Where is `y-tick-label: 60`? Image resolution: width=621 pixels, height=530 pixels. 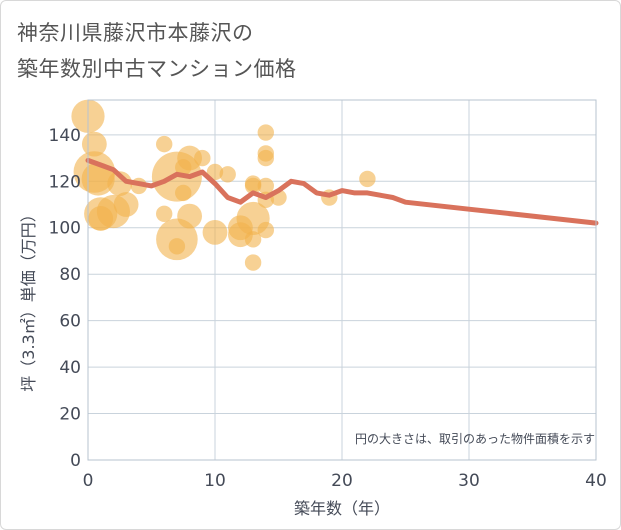 y-tick-label: 60 is located at coordinates (70, 322).